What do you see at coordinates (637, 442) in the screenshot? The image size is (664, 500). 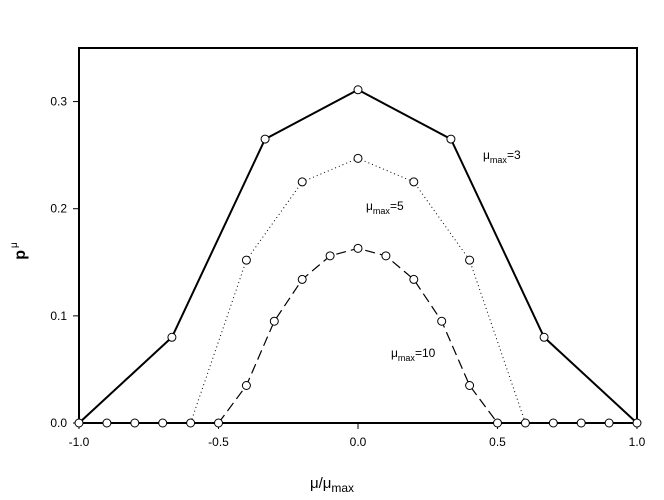 I see `x-tick-label: 1.0` at bounding box center [637, 442].